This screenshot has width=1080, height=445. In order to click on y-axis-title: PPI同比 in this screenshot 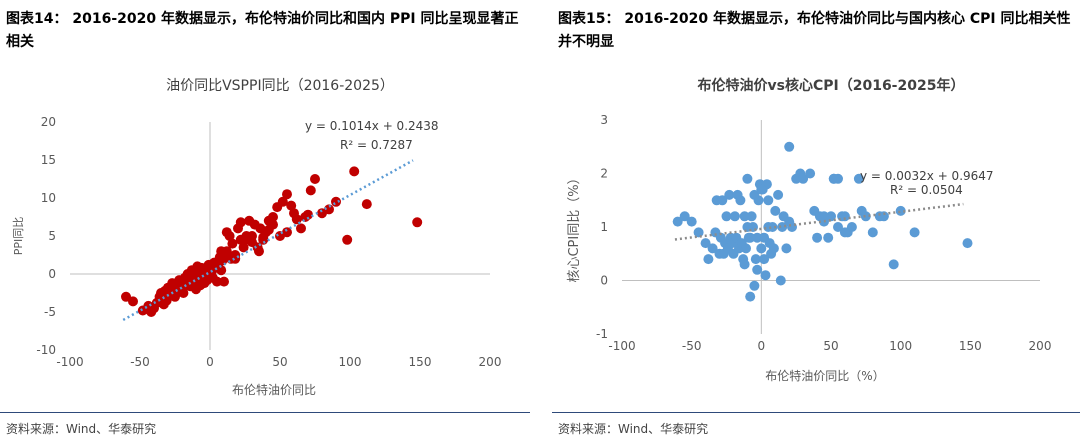, I will do `click(18, 236)`.